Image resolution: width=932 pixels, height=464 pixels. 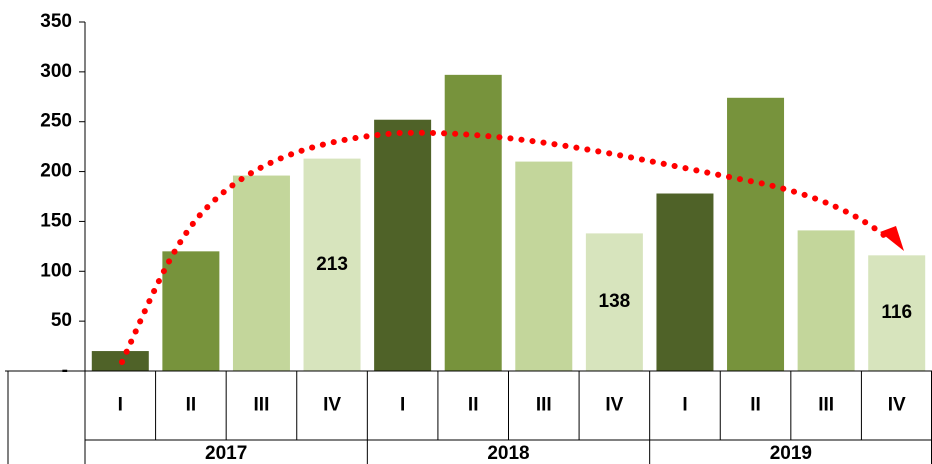 I want to click on group-label: 2017, so click(x=226, y=453).